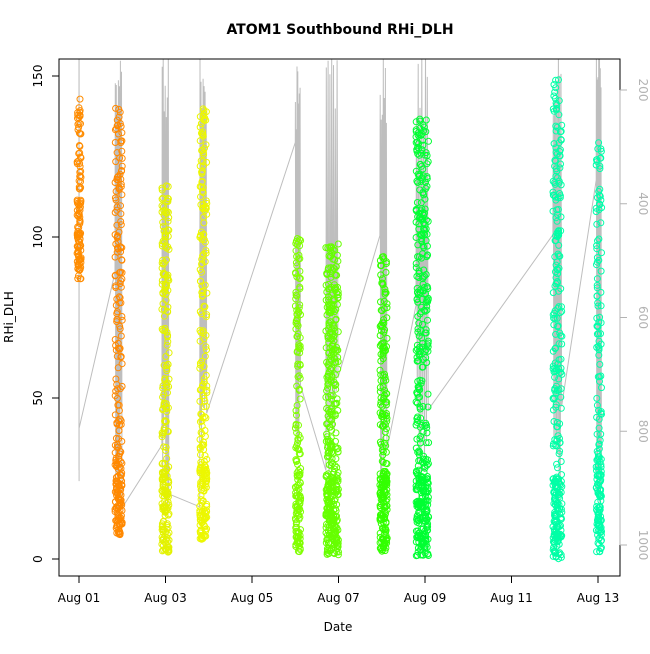 This screenshot has height=654, width=650. Describe the element at coordinates (9, 317) in the screenshot. I see `y-axis-label: RHi_DLH` at that location.